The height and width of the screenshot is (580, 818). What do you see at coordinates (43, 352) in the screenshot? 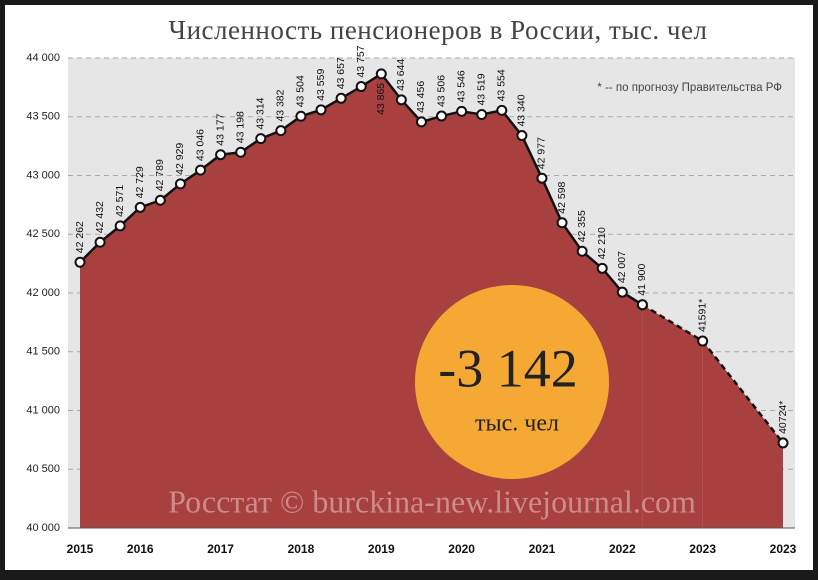
I see `y-tick-label: 41 500` at bounding box center [43, 352].